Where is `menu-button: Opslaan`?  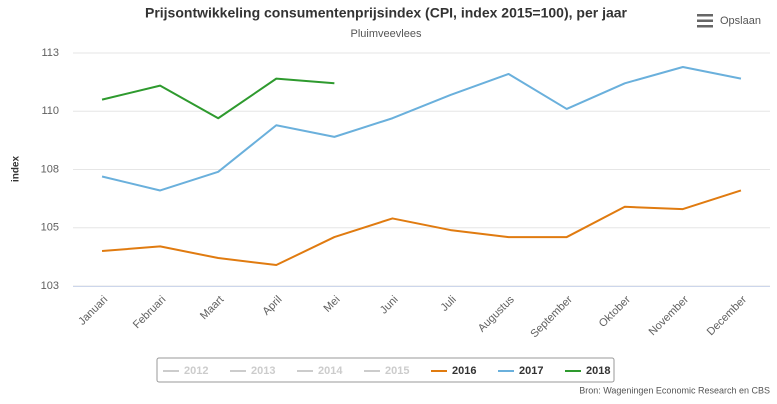
menu-button: Opslaan is located at coordinates (729, 21).